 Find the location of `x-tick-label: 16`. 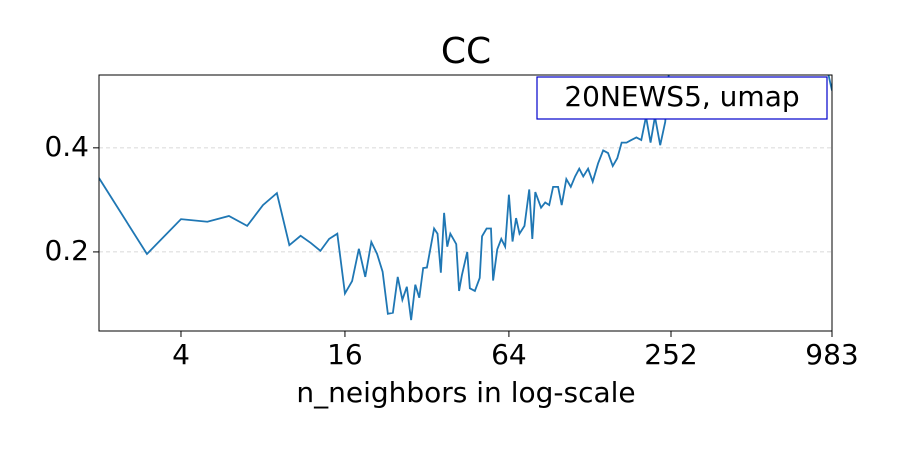

x-tick-label: 16 is located at coordinates (345, 354).